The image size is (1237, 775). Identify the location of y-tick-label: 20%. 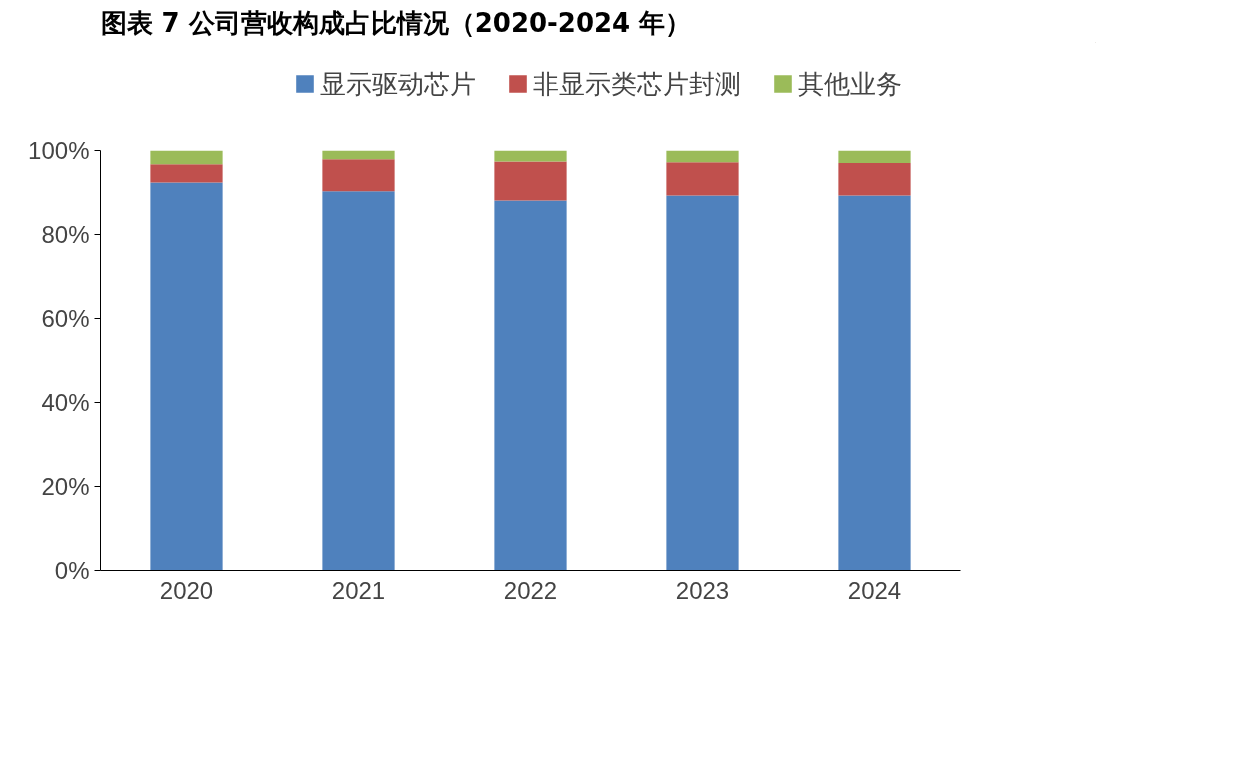
(65, 486).